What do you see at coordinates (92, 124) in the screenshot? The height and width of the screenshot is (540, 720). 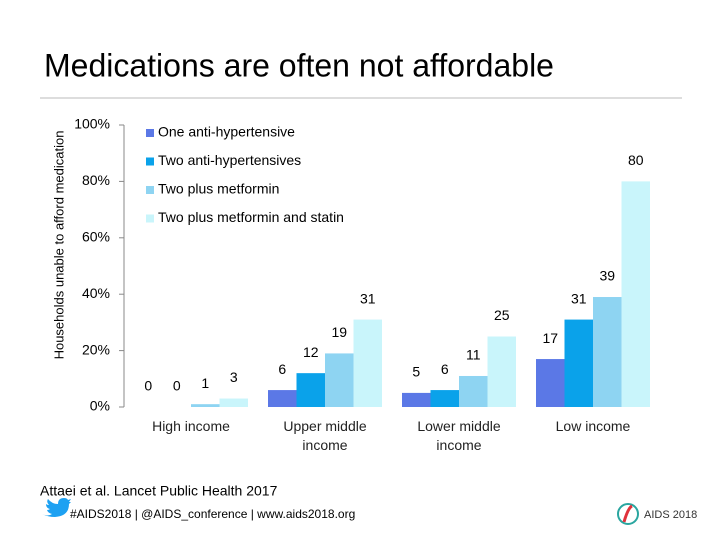 I see `y-tick-label: 100%` at bounding box center [92, 124].